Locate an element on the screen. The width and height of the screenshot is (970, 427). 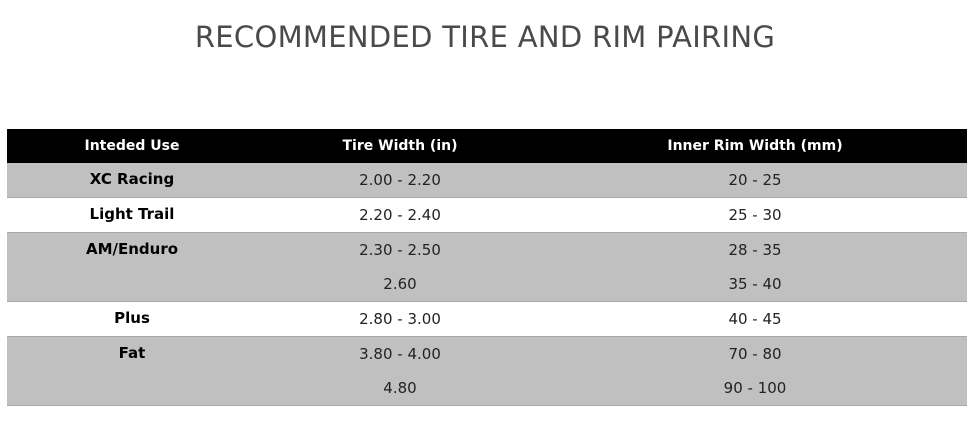
cell-tire: 2.20 - 2.40 is located at coordinates (400, 215).